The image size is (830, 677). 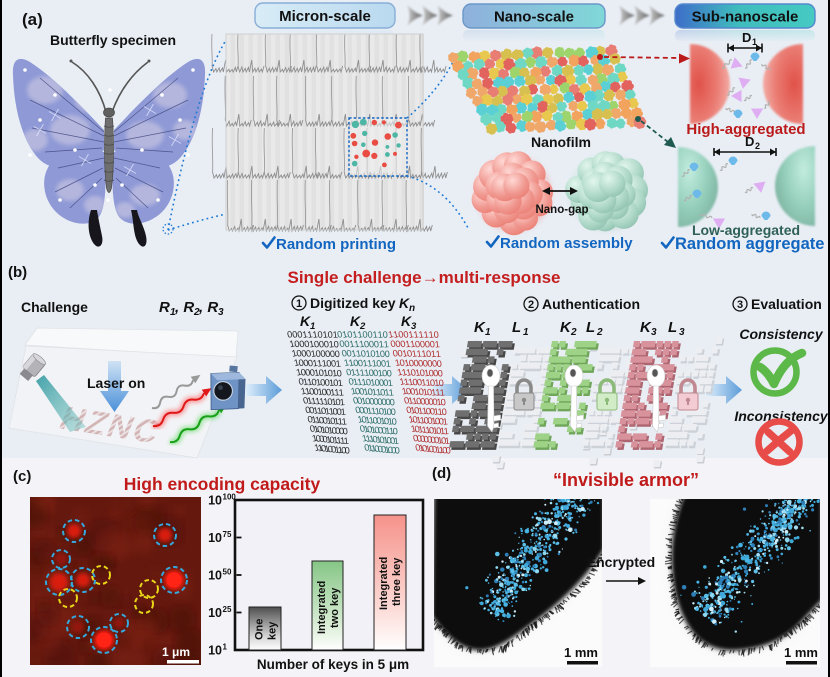 What do you see at coordinates (227, 572) in the screenshot?
I see `svg-text: 50` at bounding box center [227, 572].